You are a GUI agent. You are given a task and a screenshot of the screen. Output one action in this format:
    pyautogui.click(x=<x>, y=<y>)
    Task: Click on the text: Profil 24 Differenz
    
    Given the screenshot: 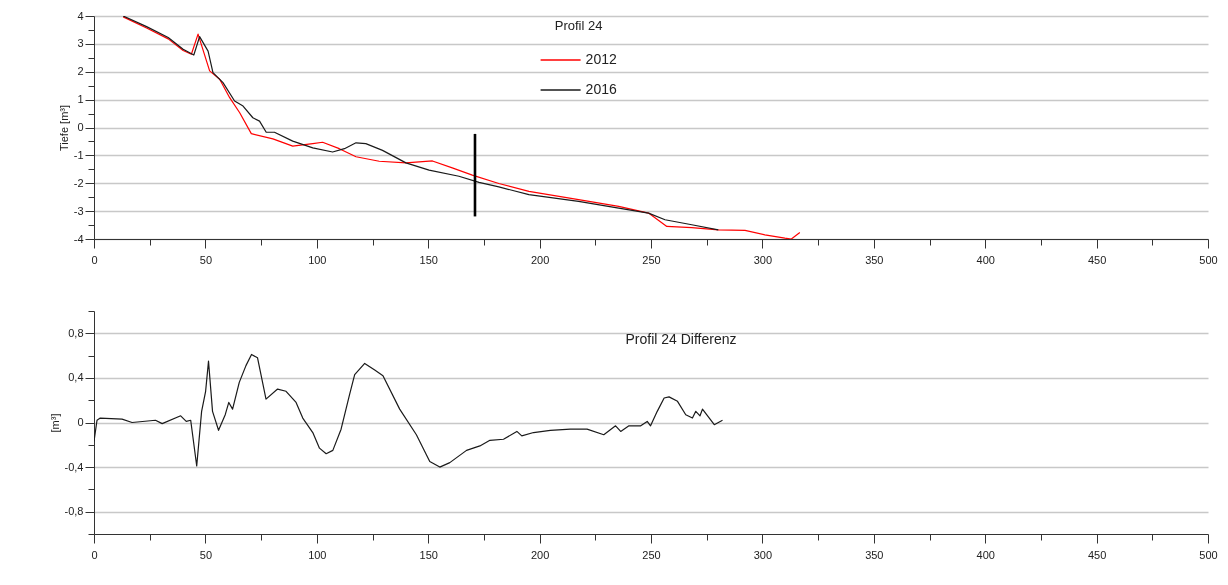 What is the action you would take?
    pyautogui.click(x=681, y=339)
    